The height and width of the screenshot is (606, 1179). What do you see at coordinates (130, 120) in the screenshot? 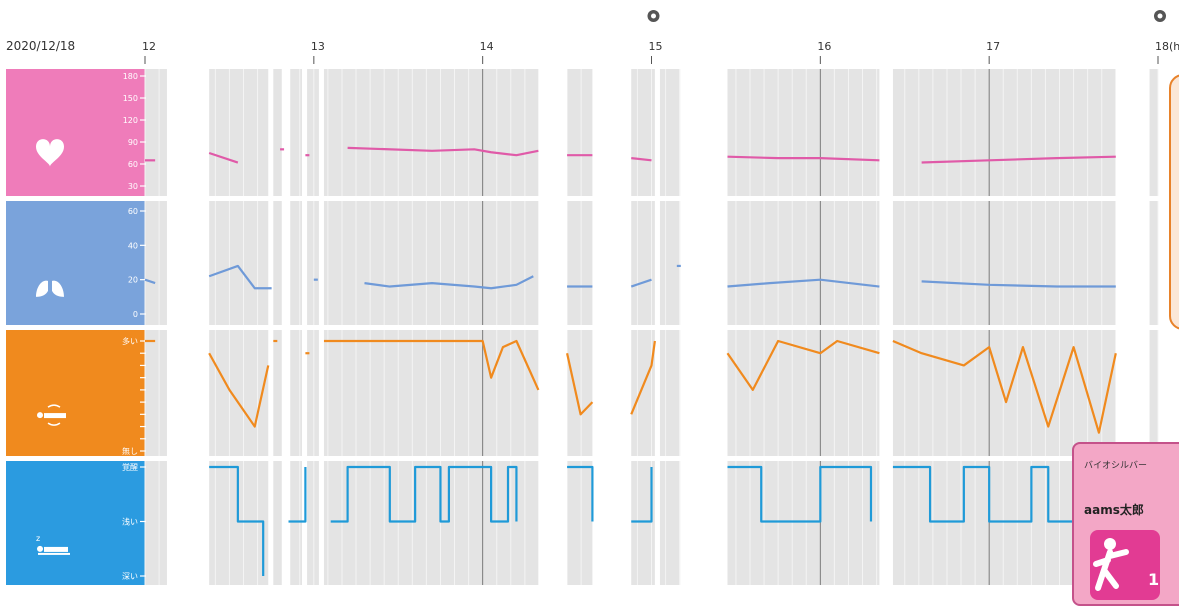
I see `y-tick-label: 120` at bounding box center [130, 120].